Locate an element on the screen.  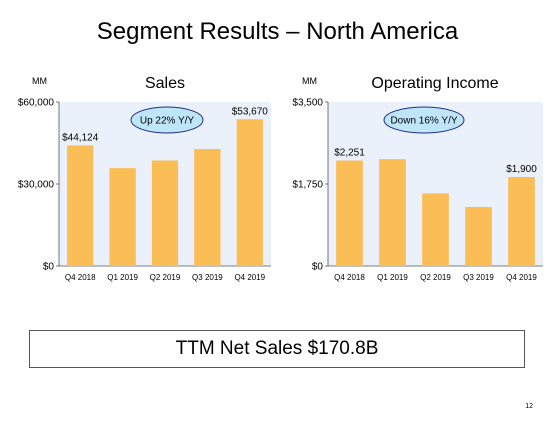
chart-title: Operating Income is located at coordinates (434, 83).